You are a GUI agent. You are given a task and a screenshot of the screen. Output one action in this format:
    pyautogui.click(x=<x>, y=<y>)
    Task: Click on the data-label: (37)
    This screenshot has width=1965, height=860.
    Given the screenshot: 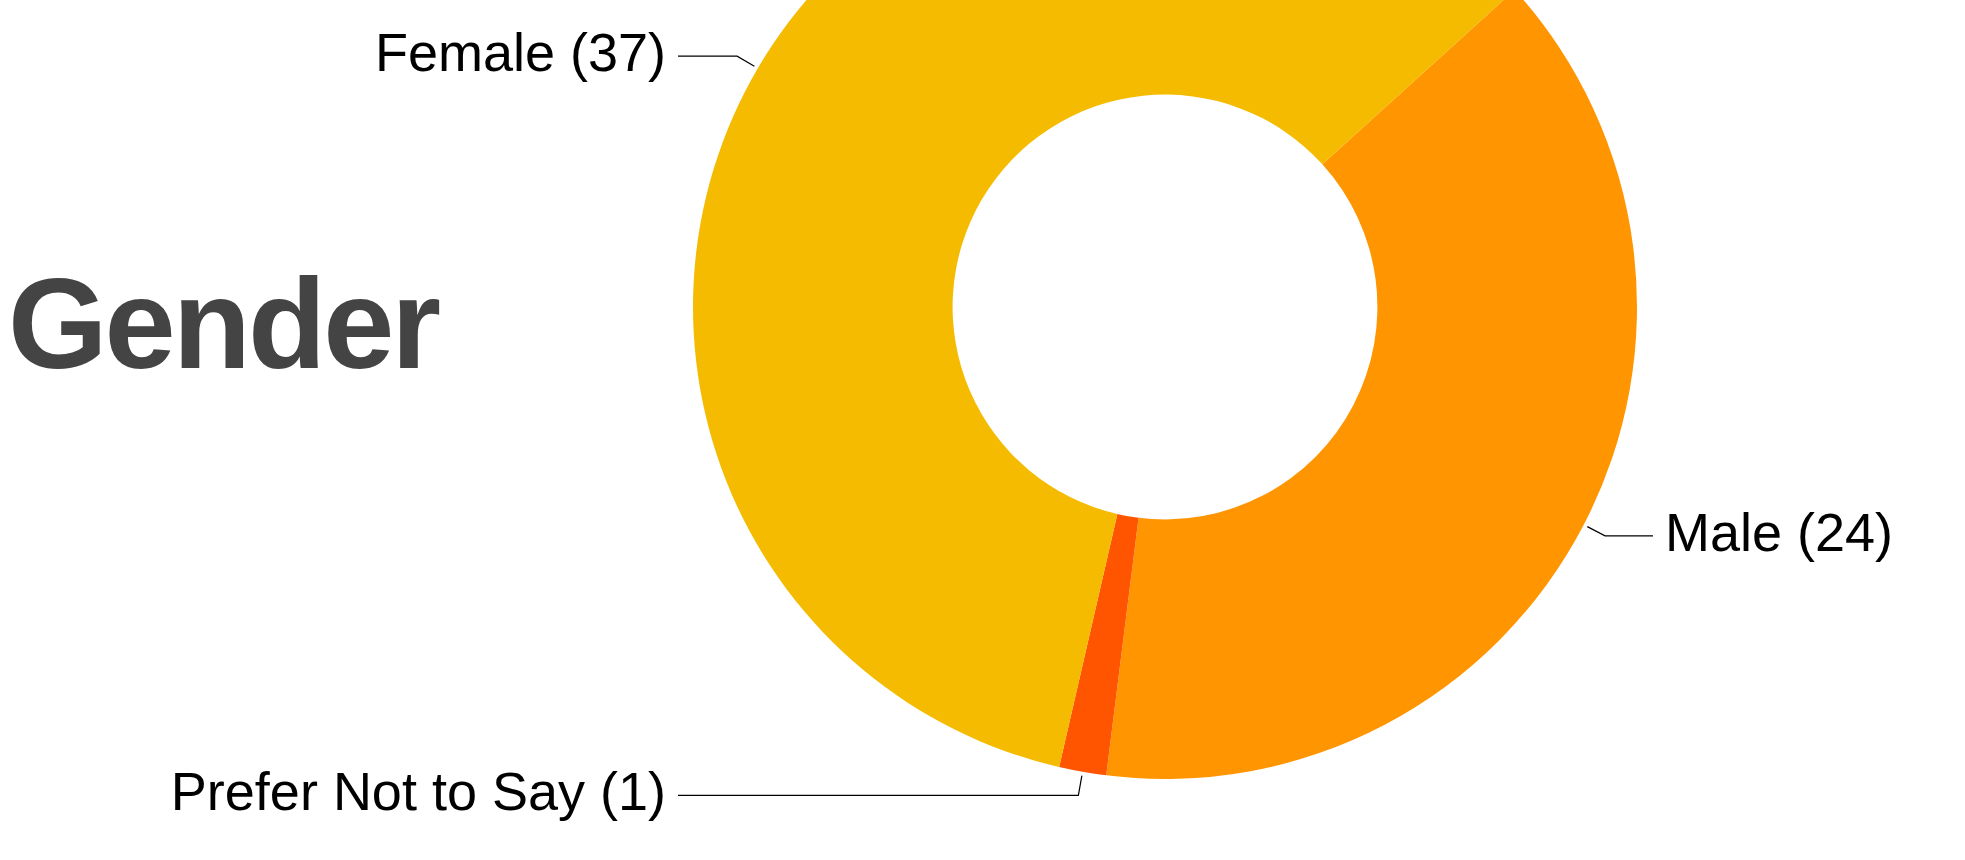 What is the action you would take?
    pyautogui.click(x=617, y=52)
    